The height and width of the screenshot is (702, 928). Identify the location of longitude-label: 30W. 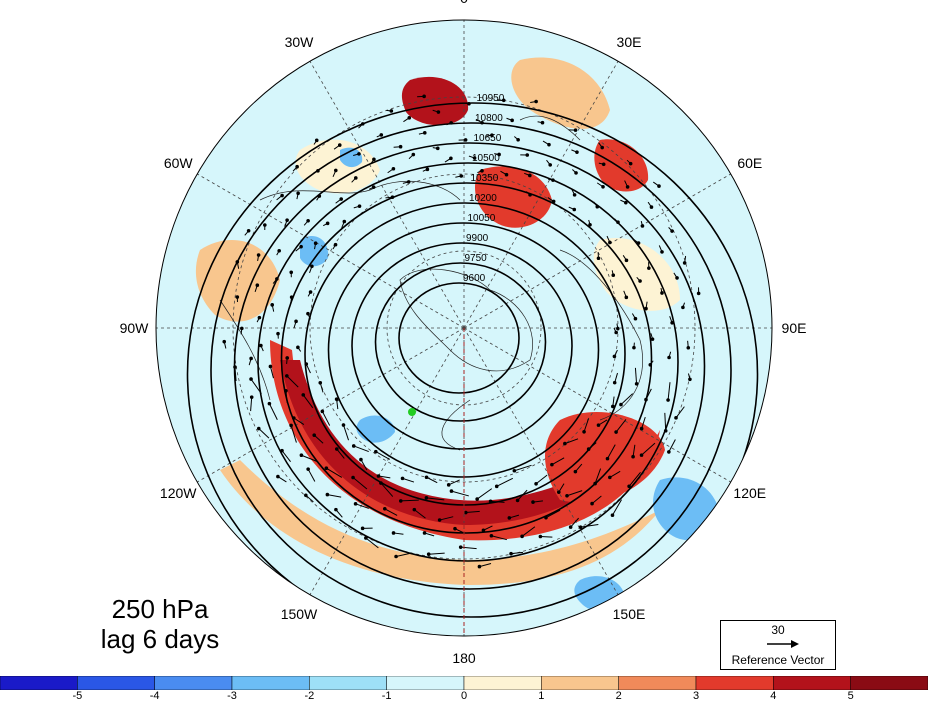
(300, 42).